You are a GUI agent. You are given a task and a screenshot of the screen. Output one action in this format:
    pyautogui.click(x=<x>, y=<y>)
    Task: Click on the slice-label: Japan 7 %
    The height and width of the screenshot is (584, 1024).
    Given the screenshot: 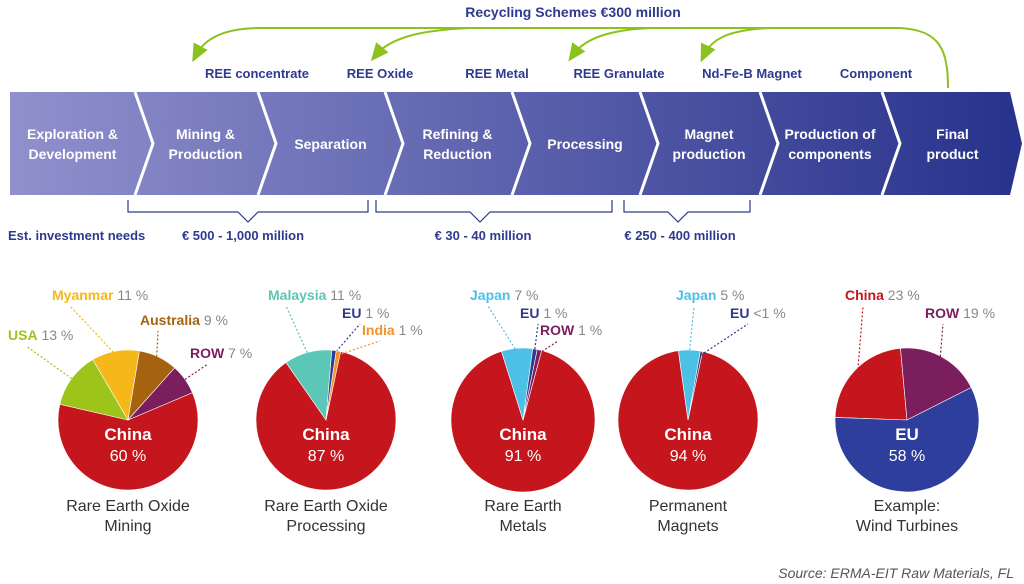 What is the action you would take?
    pyautogui.click(x=504, y=295)
    